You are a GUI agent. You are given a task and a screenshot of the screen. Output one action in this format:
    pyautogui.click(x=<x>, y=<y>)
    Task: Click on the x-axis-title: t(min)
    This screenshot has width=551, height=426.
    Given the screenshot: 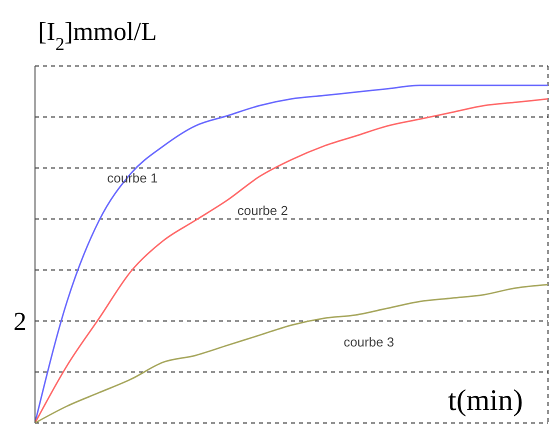 What is the action you would take?
    pyautogui.click(x=485, y=400)
    